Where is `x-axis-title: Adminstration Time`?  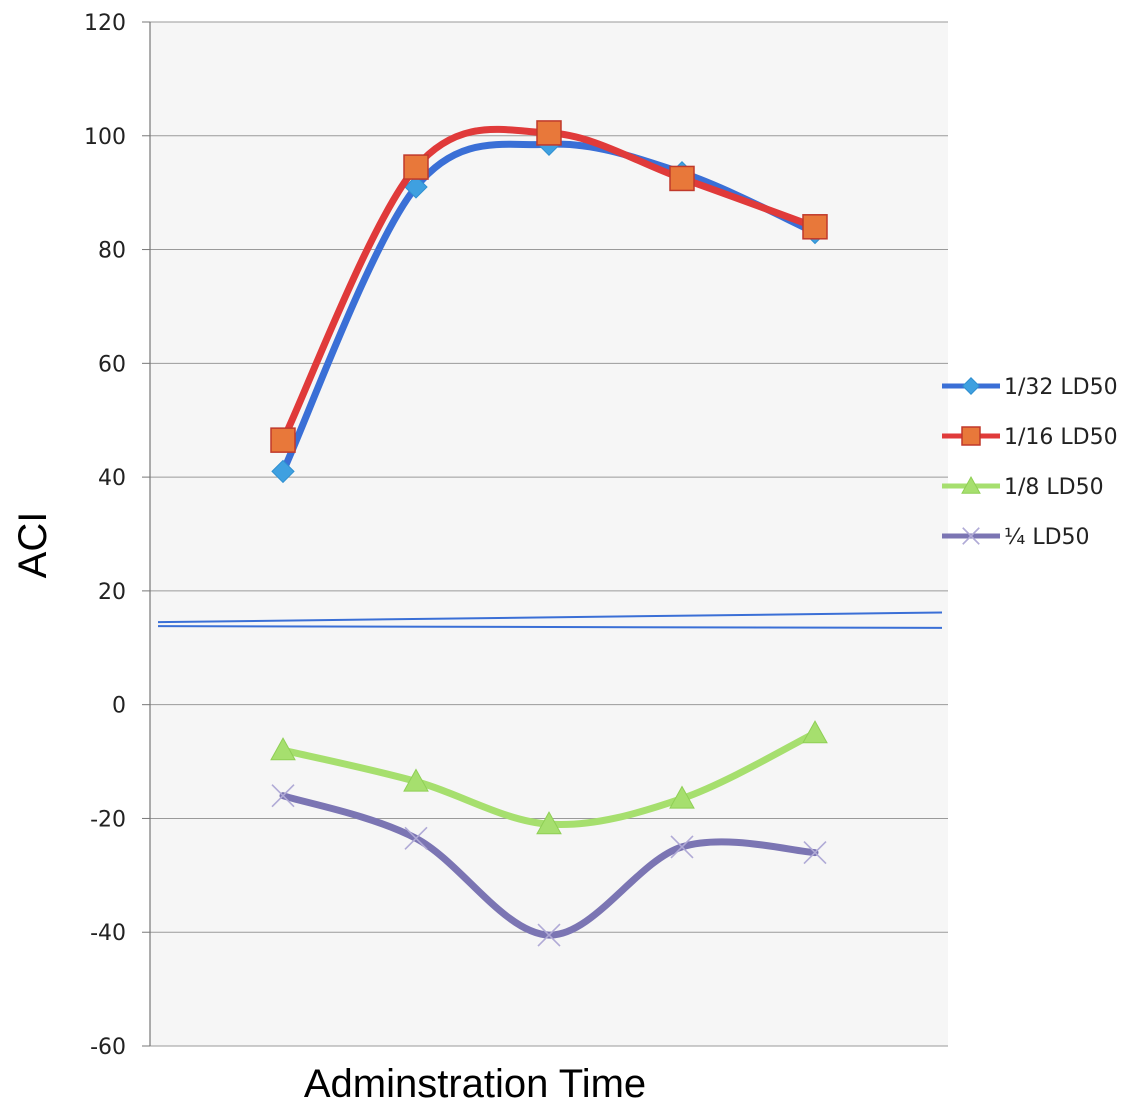 x-axis-title: Adminstration Time is located at coordinates (475, 1082).